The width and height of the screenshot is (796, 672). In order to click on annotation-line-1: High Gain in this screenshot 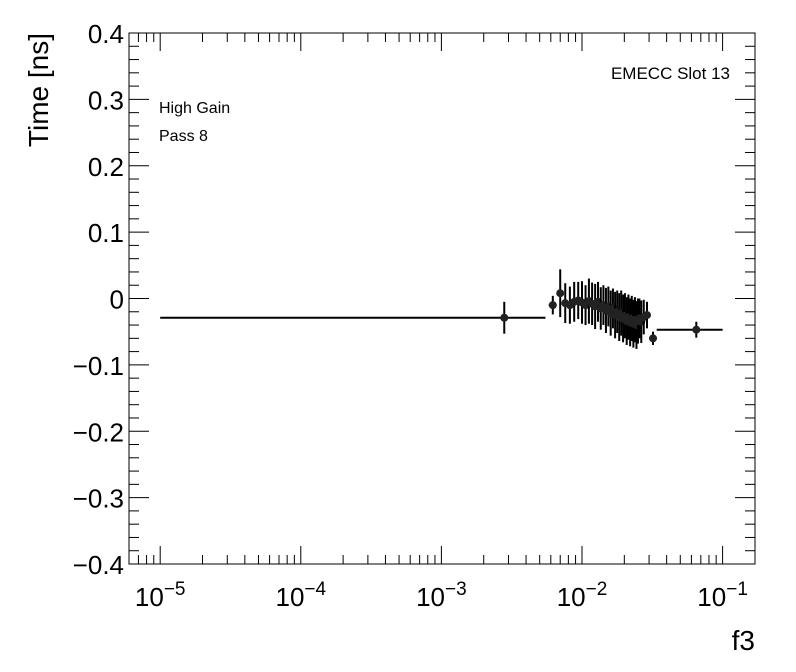, I will do `click(194, 108)`.